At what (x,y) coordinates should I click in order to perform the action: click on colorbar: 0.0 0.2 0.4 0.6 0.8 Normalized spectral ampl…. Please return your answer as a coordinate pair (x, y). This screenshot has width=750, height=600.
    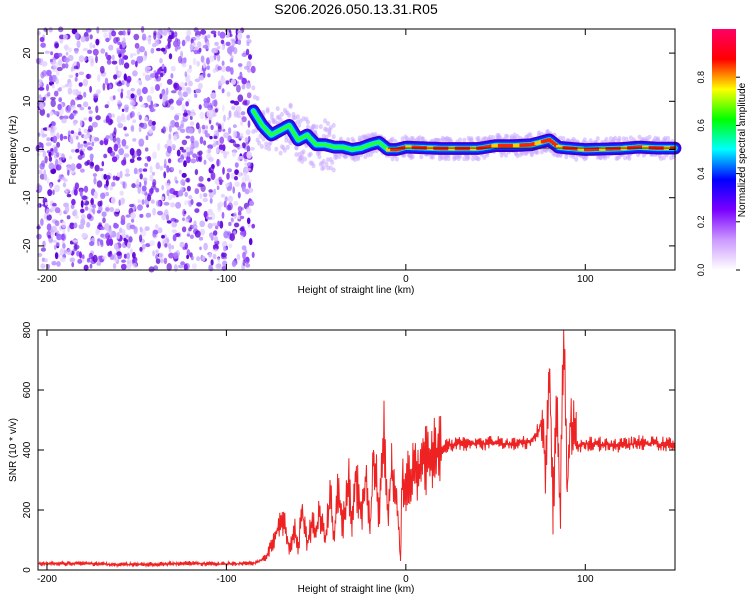
    Looking at the image, I should click on (722, 152).